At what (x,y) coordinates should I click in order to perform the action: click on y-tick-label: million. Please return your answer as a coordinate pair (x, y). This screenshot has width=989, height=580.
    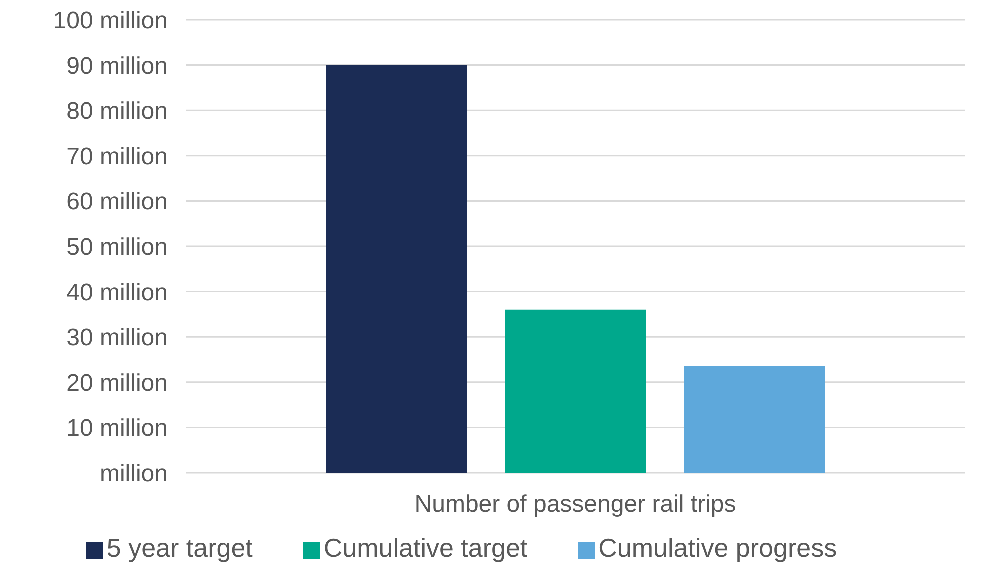
    Looking at the image, I should click on (134, 474).